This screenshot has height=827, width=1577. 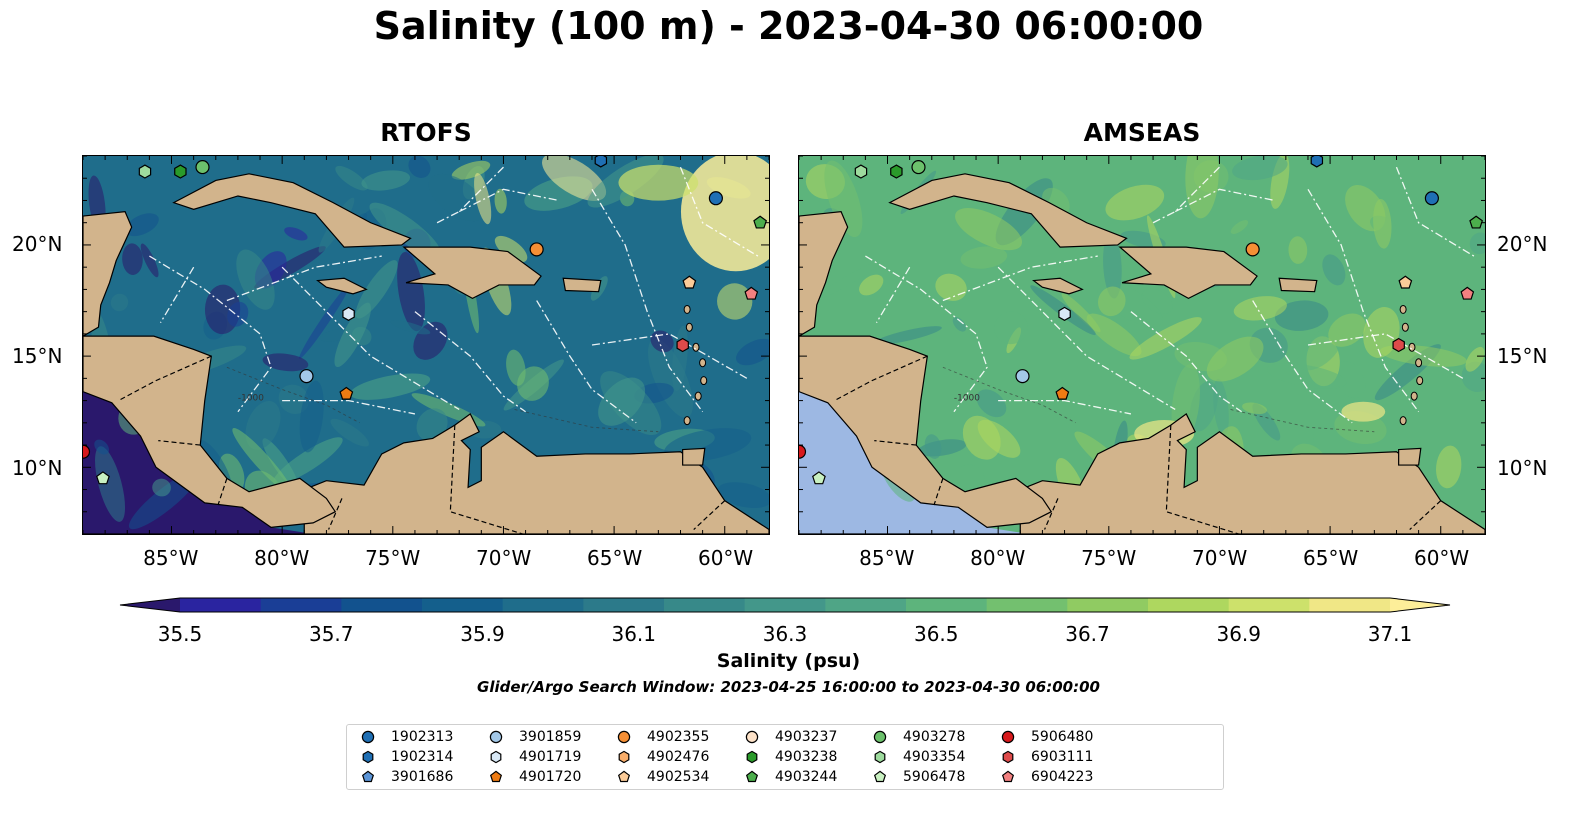 What do you see at coordinates (282, 558) in the screenshot?
I see `lon-tick-label: 80°W` at bounding box center [282, 558].